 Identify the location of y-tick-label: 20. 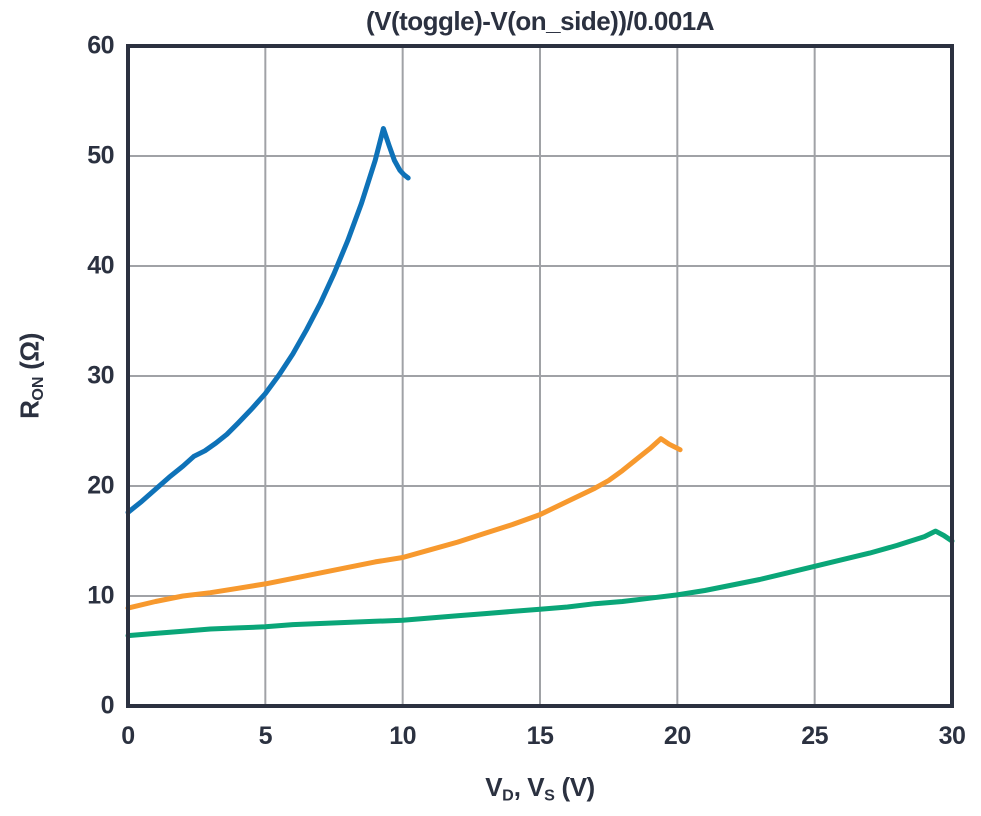
(100, 485).